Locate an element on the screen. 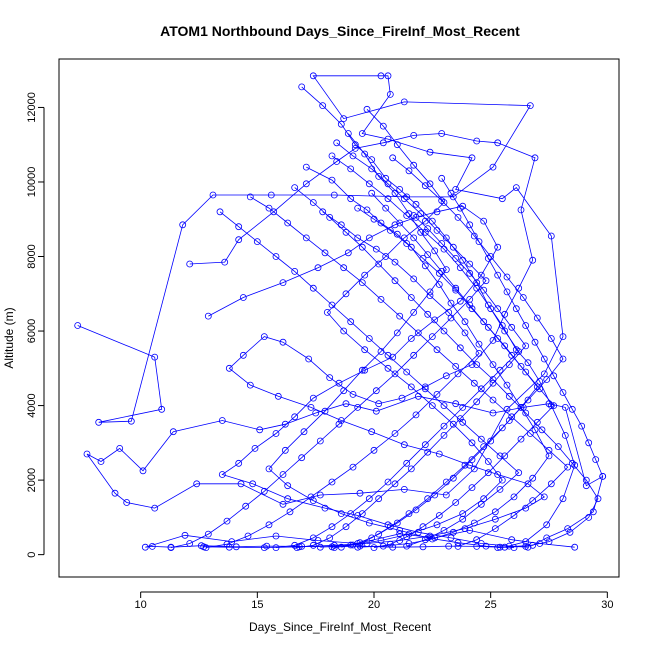 This screenshot has width=650, height=650. y-tick-label: 8000 is located at coordinates (32, 256).